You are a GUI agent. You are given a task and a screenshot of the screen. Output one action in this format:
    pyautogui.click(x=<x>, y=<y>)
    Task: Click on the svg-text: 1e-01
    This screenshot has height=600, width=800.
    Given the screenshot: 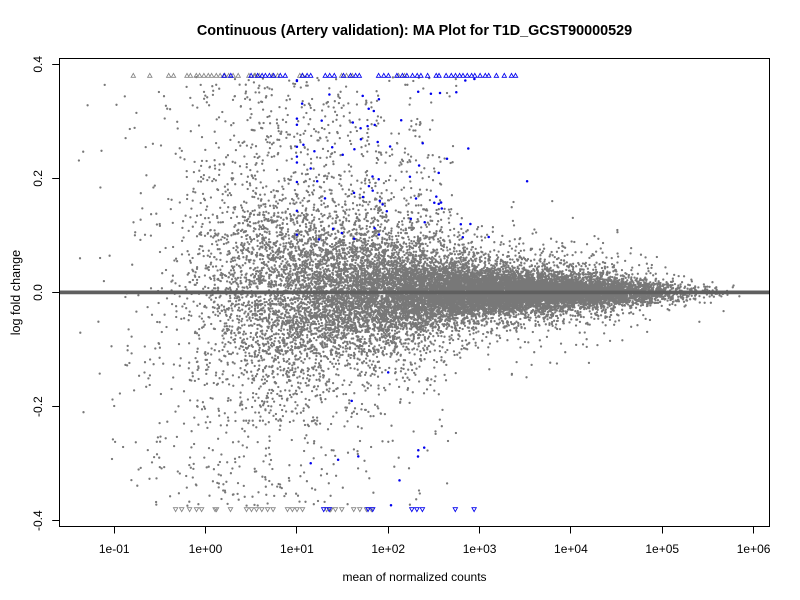 What is the action you would take?
    pyautogui.click(x=114, y=549)
    